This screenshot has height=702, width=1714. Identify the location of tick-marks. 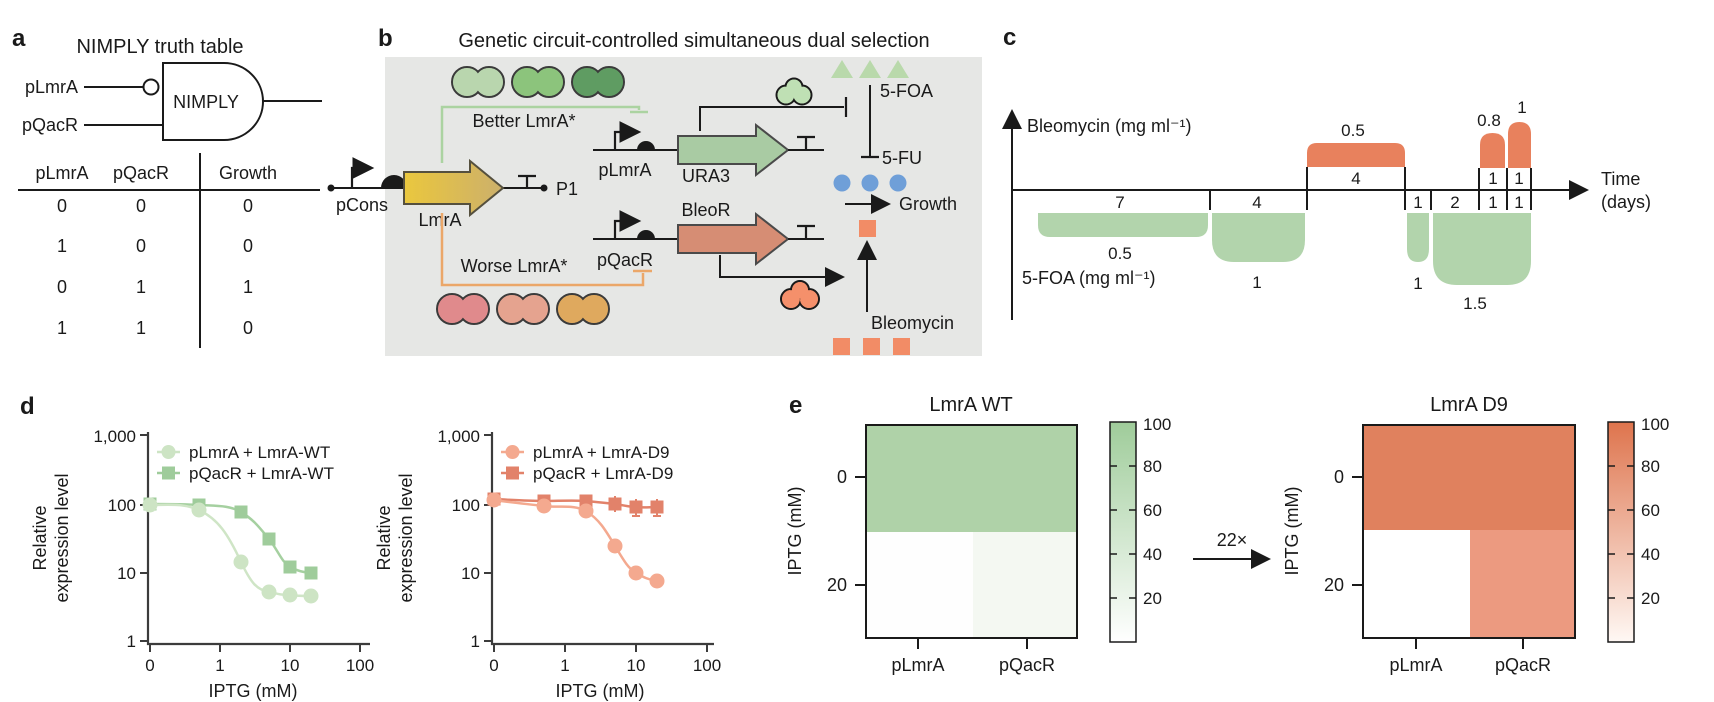
(250, 543).